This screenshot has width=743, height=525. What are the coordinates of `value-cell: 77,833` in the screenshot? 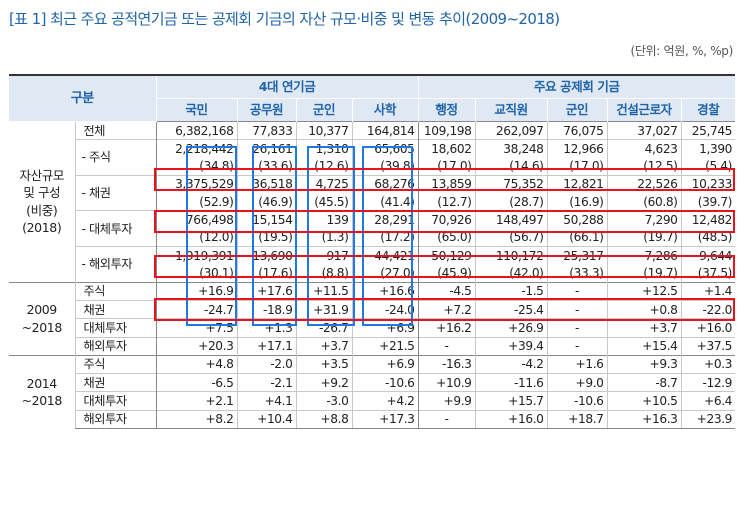 It's located at (266, 130).